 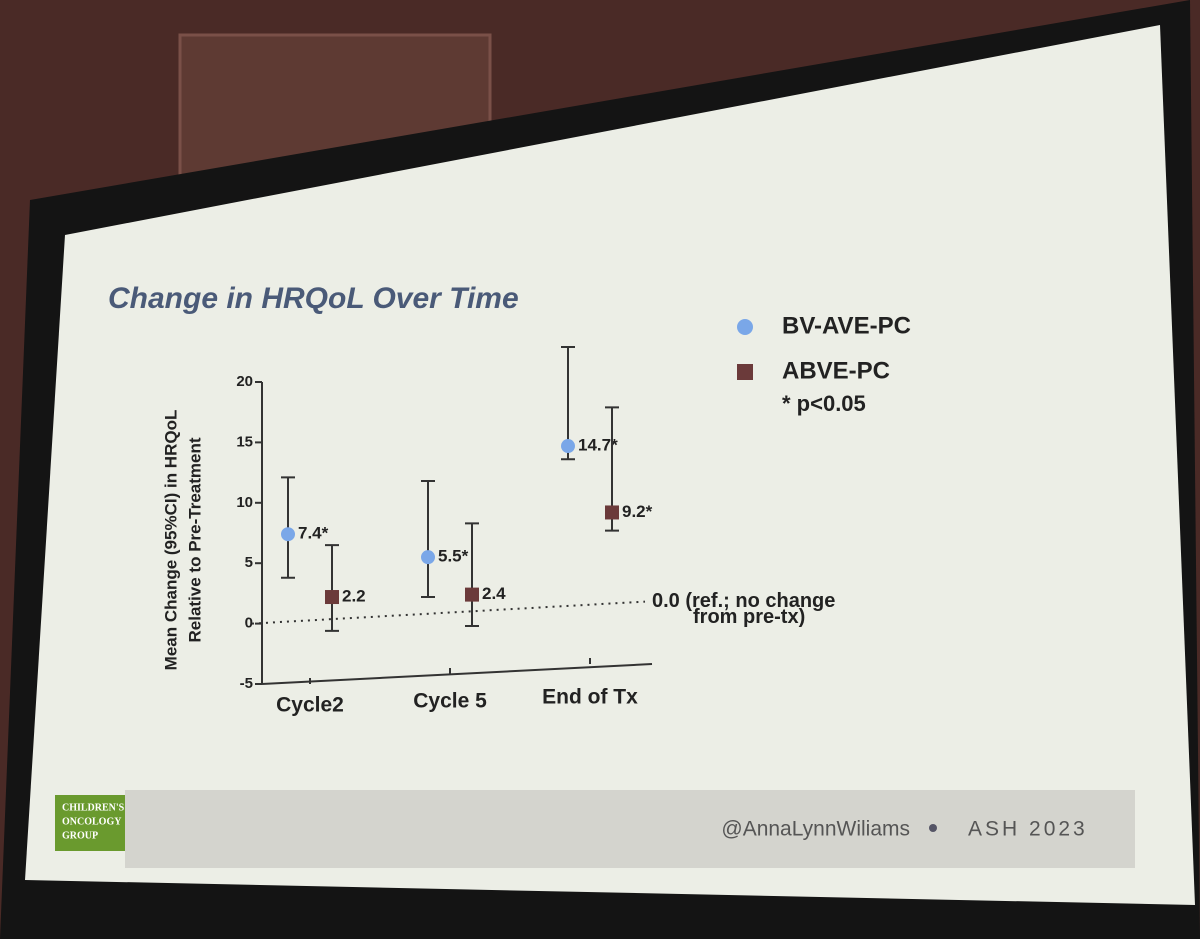 What do you see at coordinates (313, 298) in the screenshot?
I see `chart-title: Change in HRQoL Over Time` at bounding box center [313, 298].